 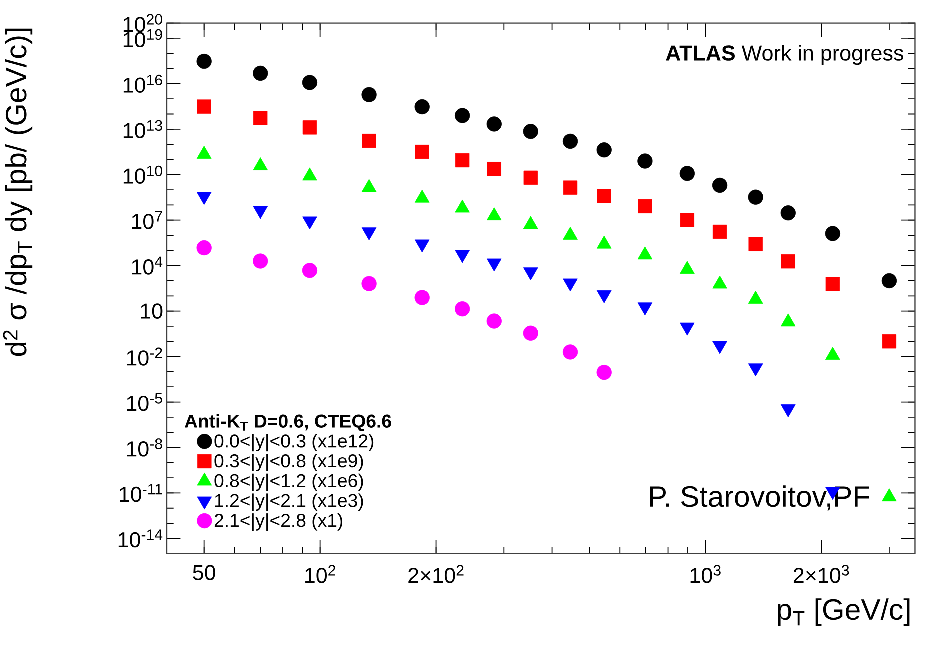 I want to click on x-axis-title: p$_{T}$ [GeV/c], so click(x=844, y=612).